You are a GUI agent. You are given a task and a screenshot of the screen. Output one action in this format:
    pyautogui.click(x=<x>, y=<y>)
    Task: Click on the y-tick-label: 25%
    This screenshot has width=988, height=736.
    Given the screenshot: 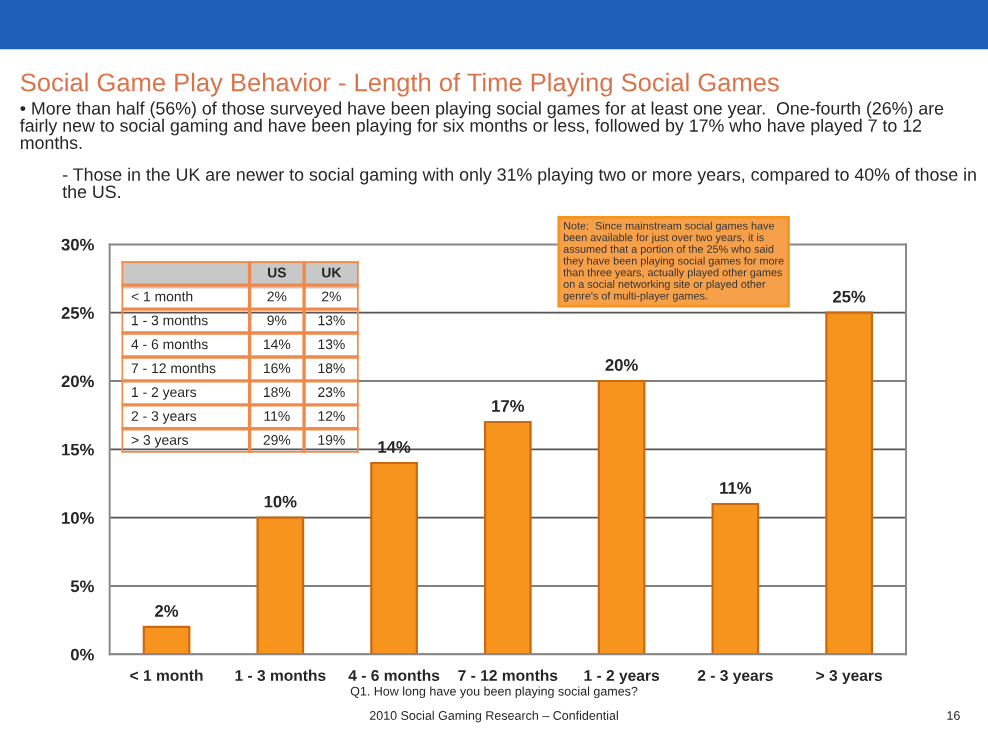 What is the action you would take?
    pyautogui.click(x=77, y=313)
    